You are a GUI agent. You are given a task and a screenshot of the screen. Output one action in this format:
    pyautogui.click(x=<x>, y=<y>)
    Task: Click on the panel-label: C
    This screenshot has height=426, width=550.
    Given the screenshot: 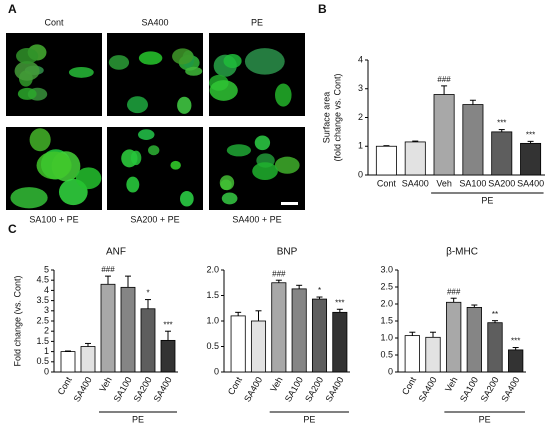 What is the action you would take?
    pyautogui.click(x=12, y=229)
    